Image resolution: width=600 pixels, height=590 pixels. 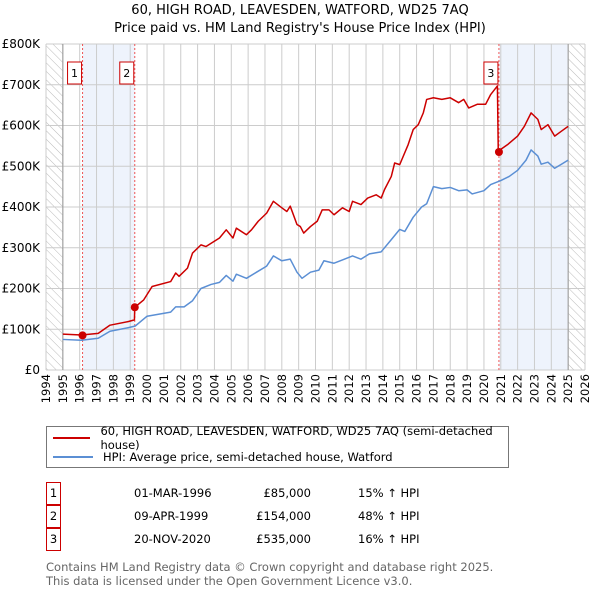 I want to click on x-tick-label: 2001, so click(x=164, y=388).